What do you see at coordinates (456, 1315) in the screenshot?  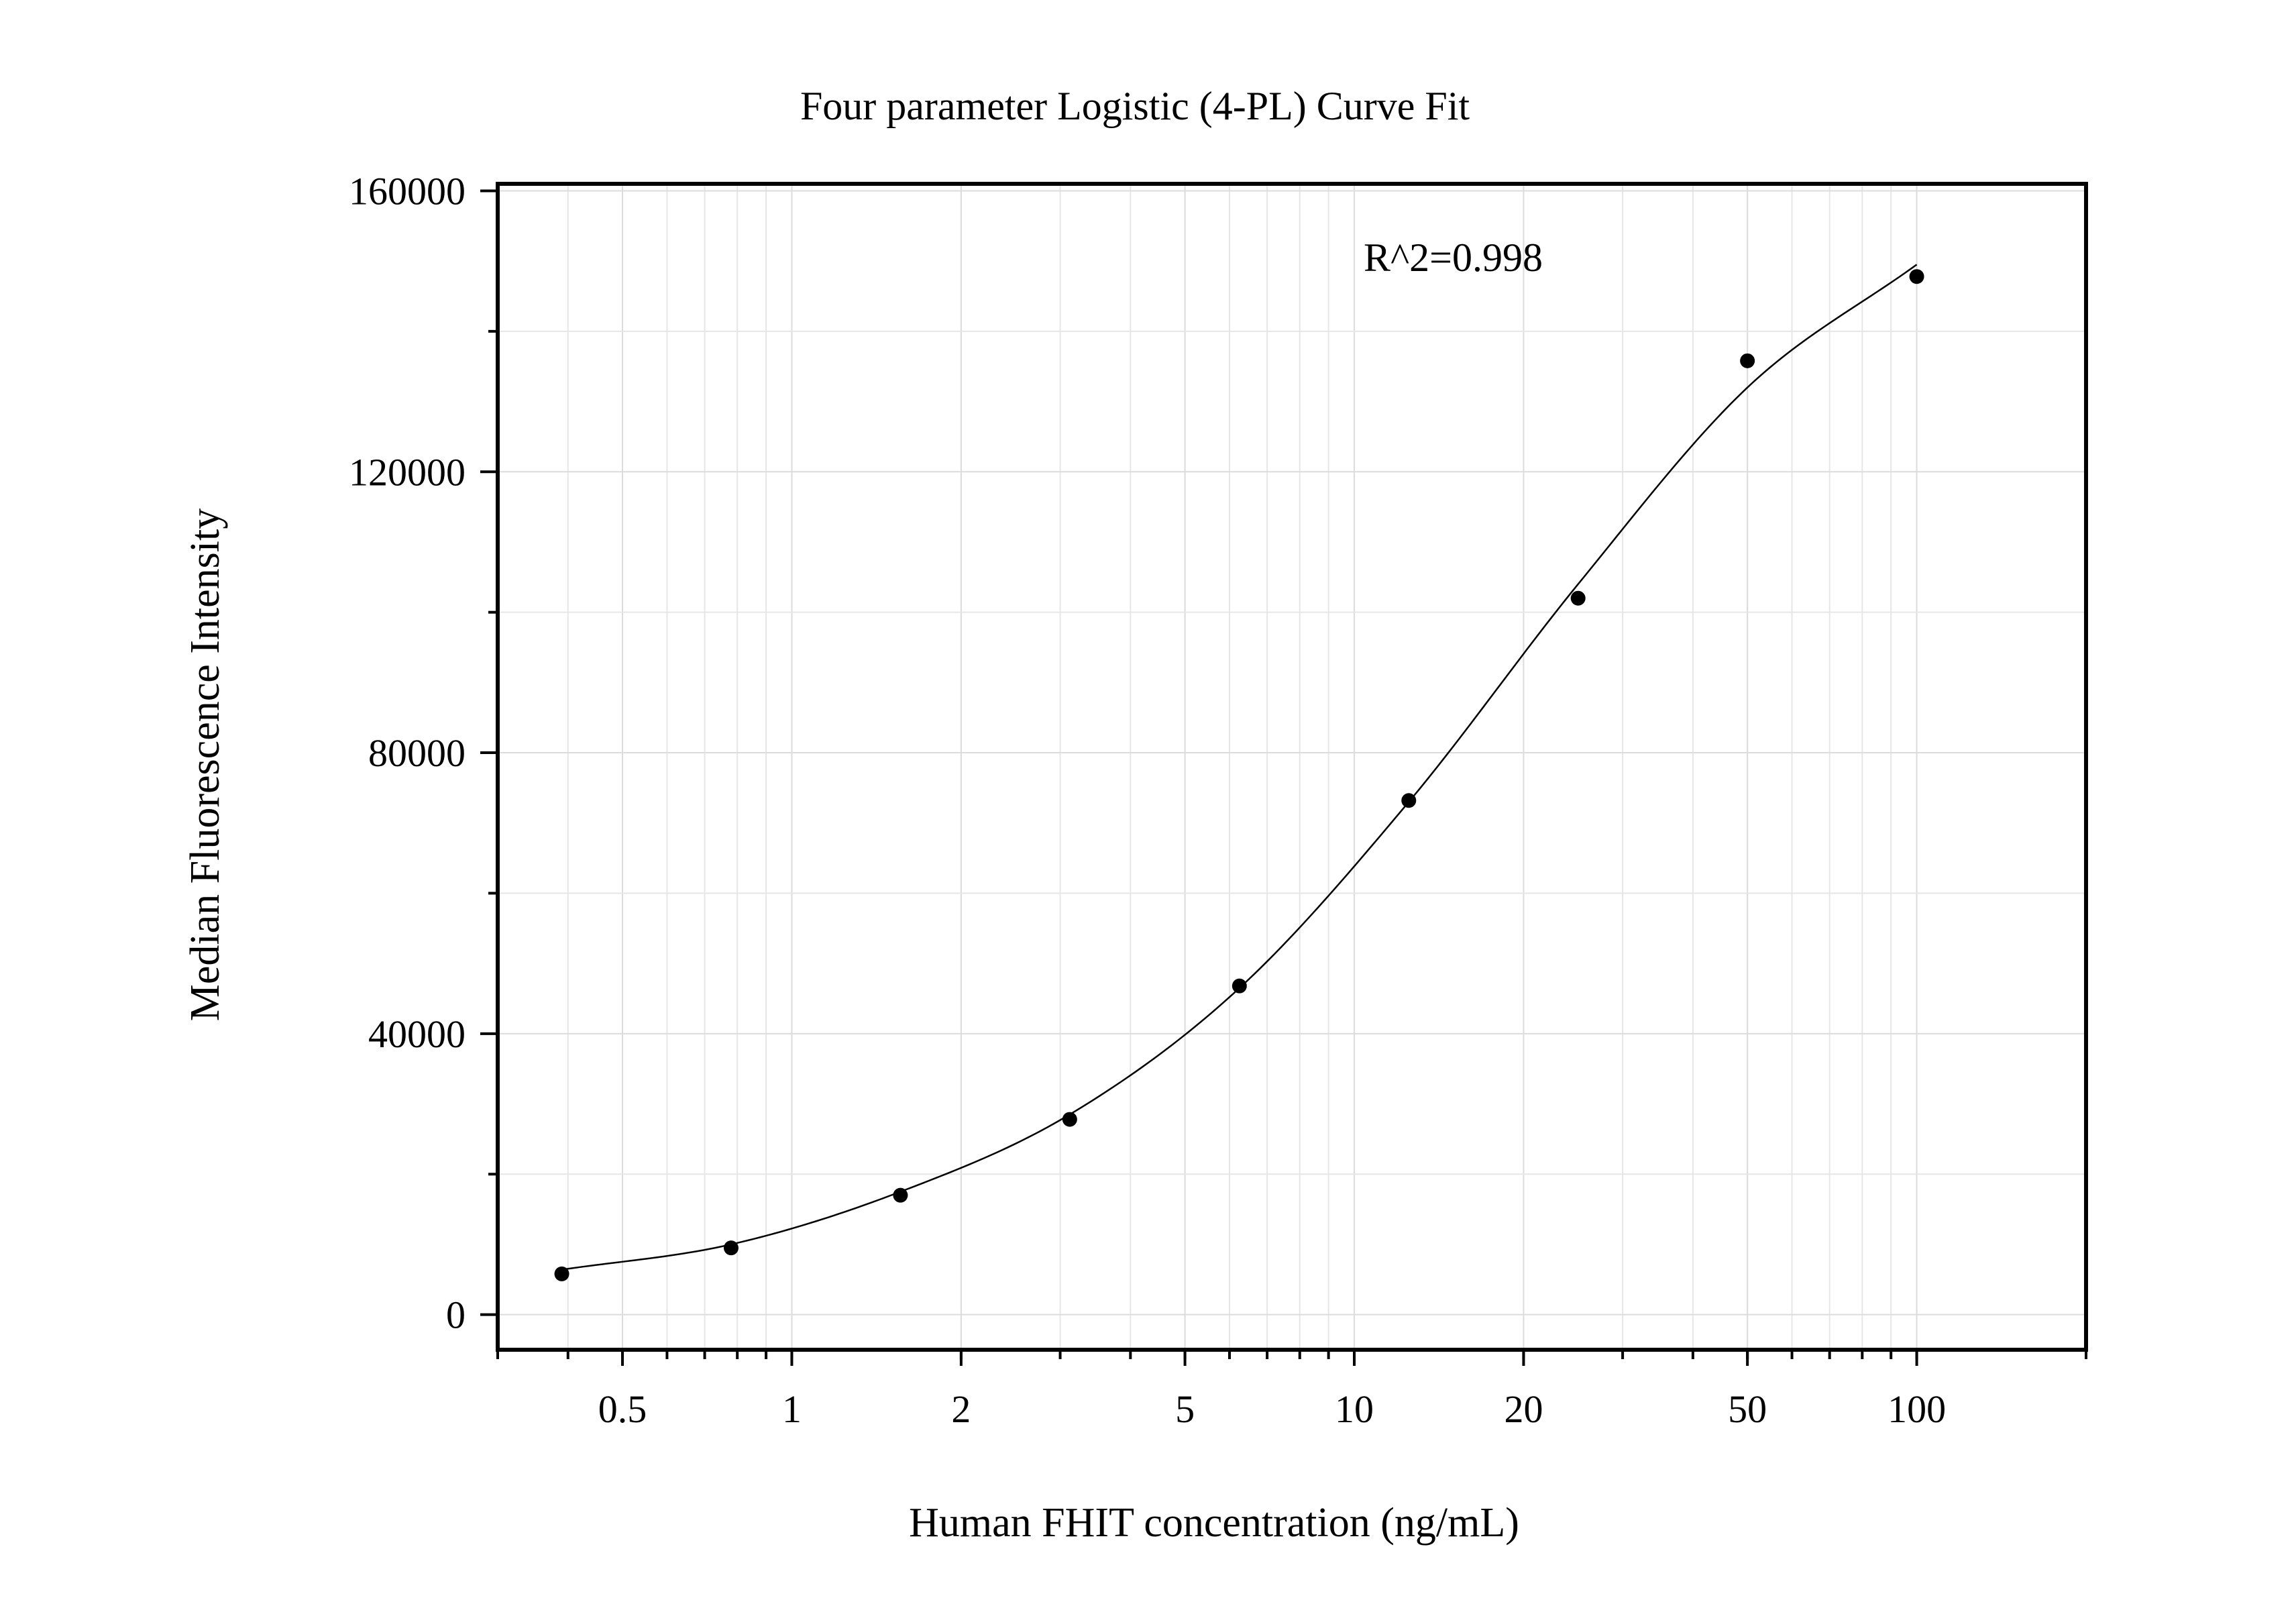 I see `y-tick-label: 0` at bounding box center [456, 1315].